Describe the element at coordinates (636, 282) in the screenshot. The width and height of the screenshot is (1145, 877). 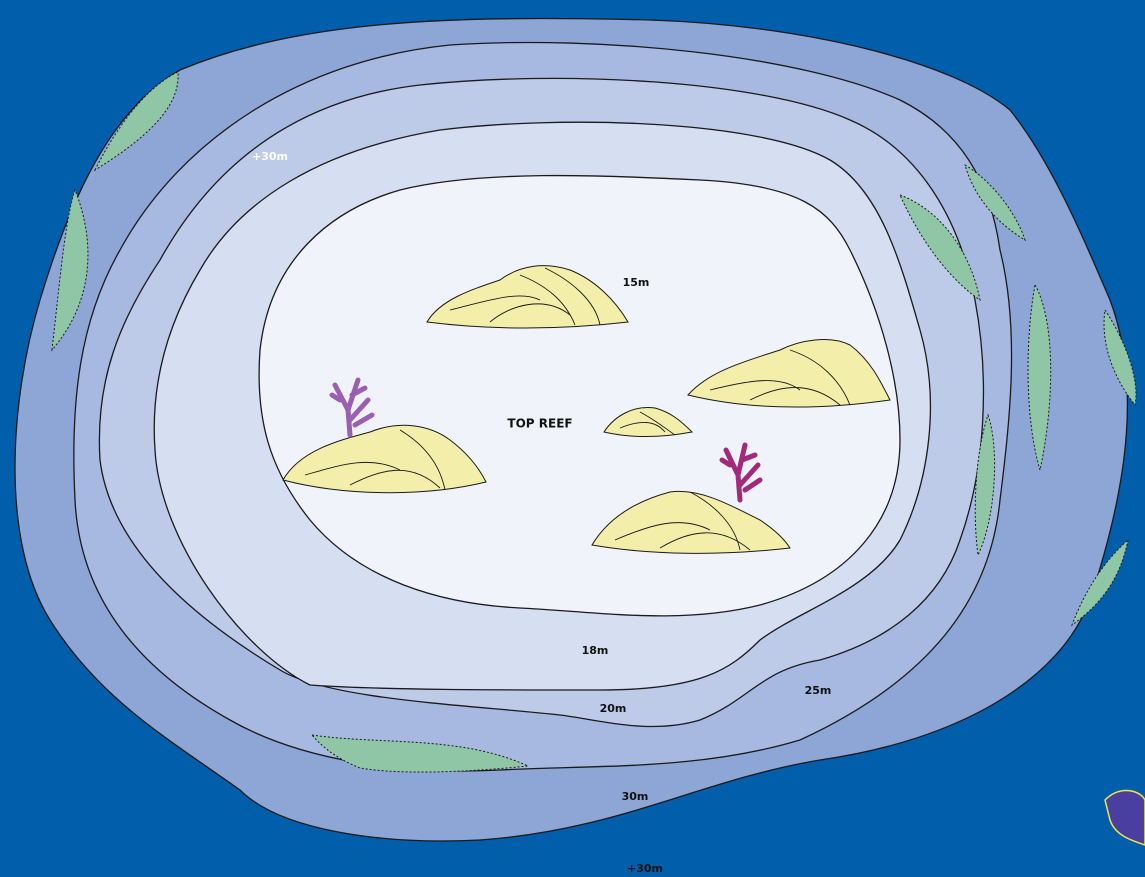
I see `depth-label: 15m` at that location.